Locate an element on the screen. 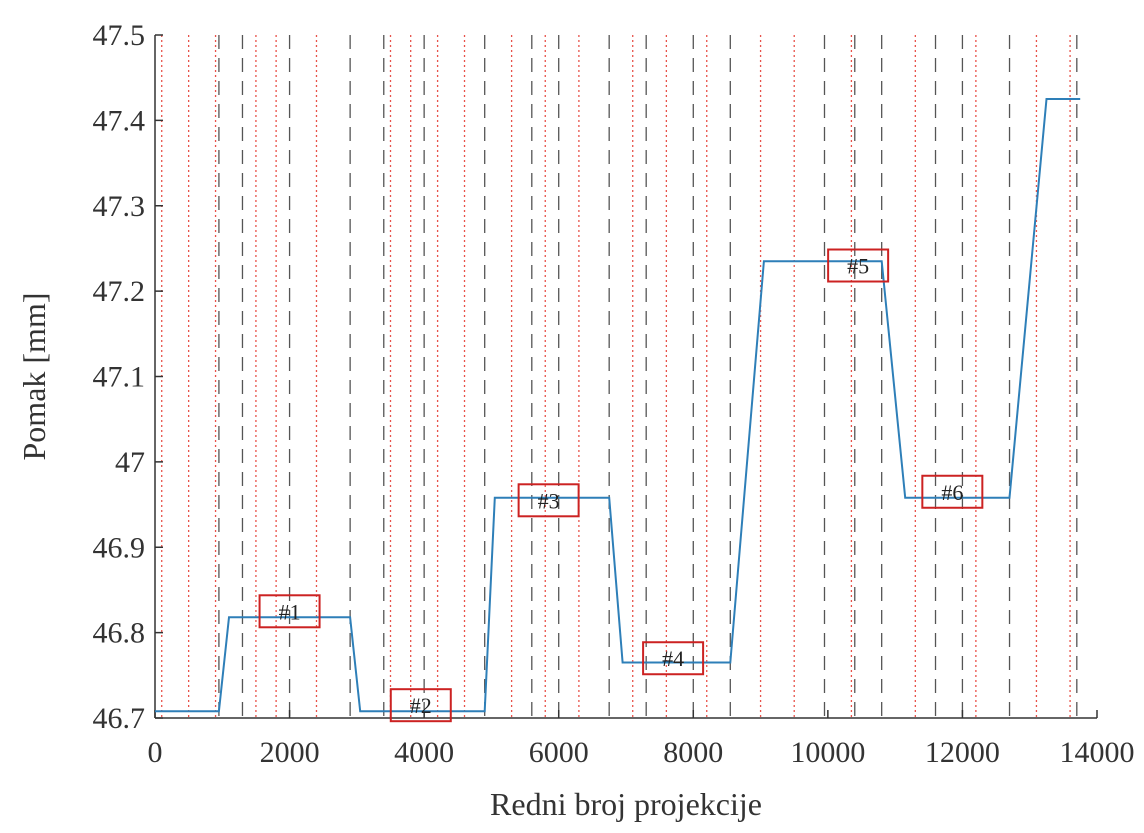 Image resolution: width=1144 pixels, height=833 pixels. y-tick-label: 47.1 is located at coordinates (119, 377).